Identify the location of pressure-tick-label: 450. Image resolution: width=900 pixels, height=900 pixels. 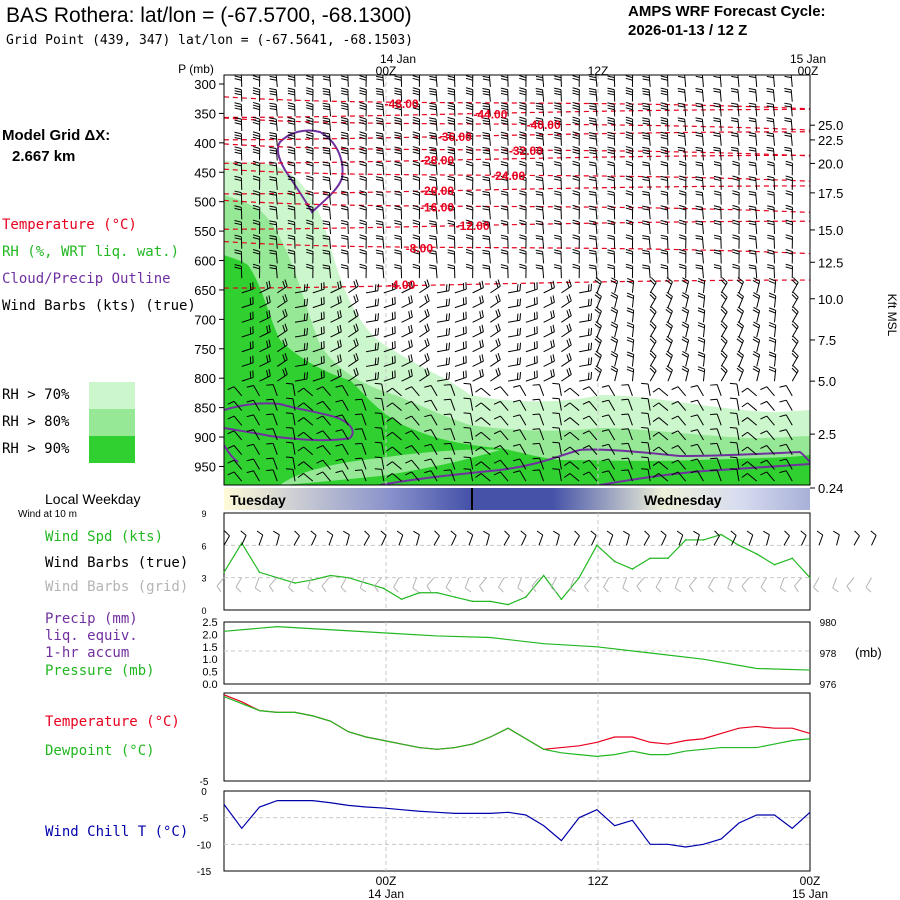
(205, 172).